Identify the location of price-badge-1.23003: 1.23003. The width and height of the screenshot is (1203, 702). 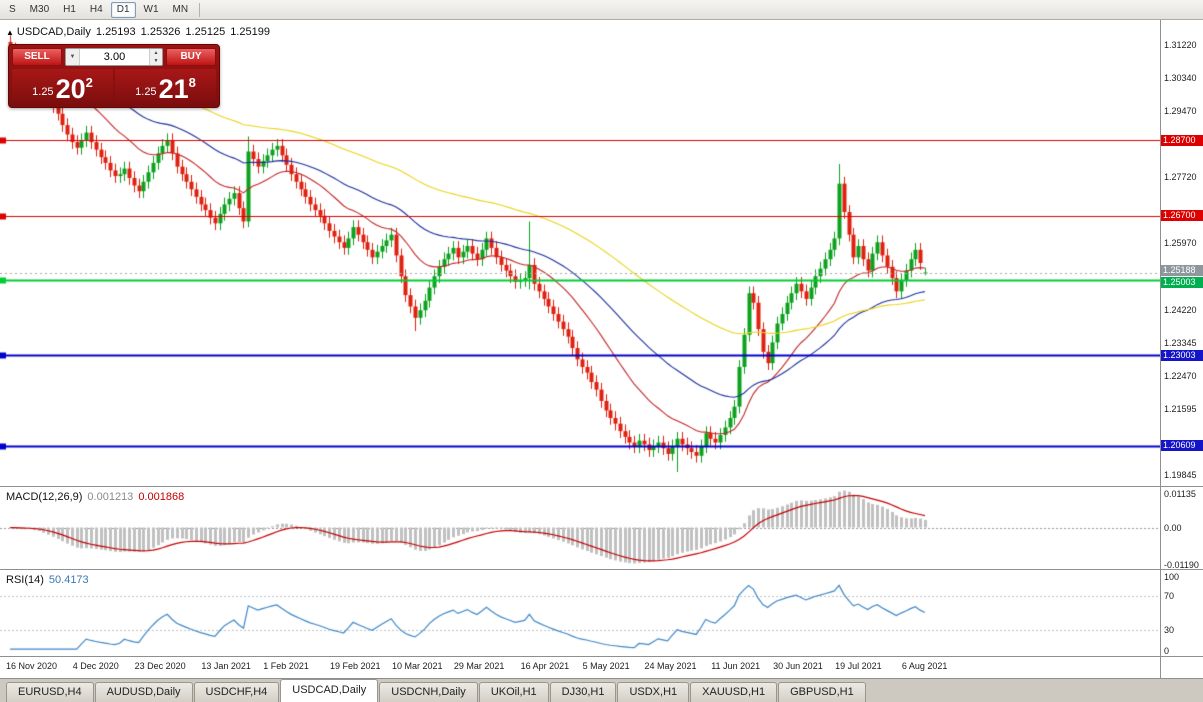
(1182, 355).